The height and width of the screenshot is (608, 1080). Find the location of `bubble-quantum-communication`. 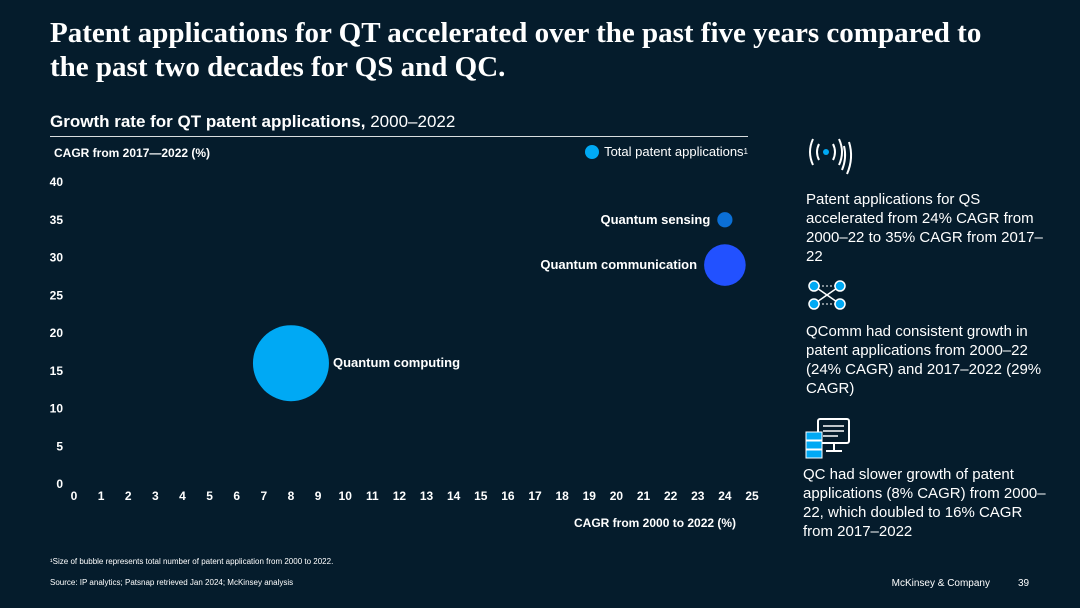

bubble-quantum-communication is located at coordinates (725, 265).